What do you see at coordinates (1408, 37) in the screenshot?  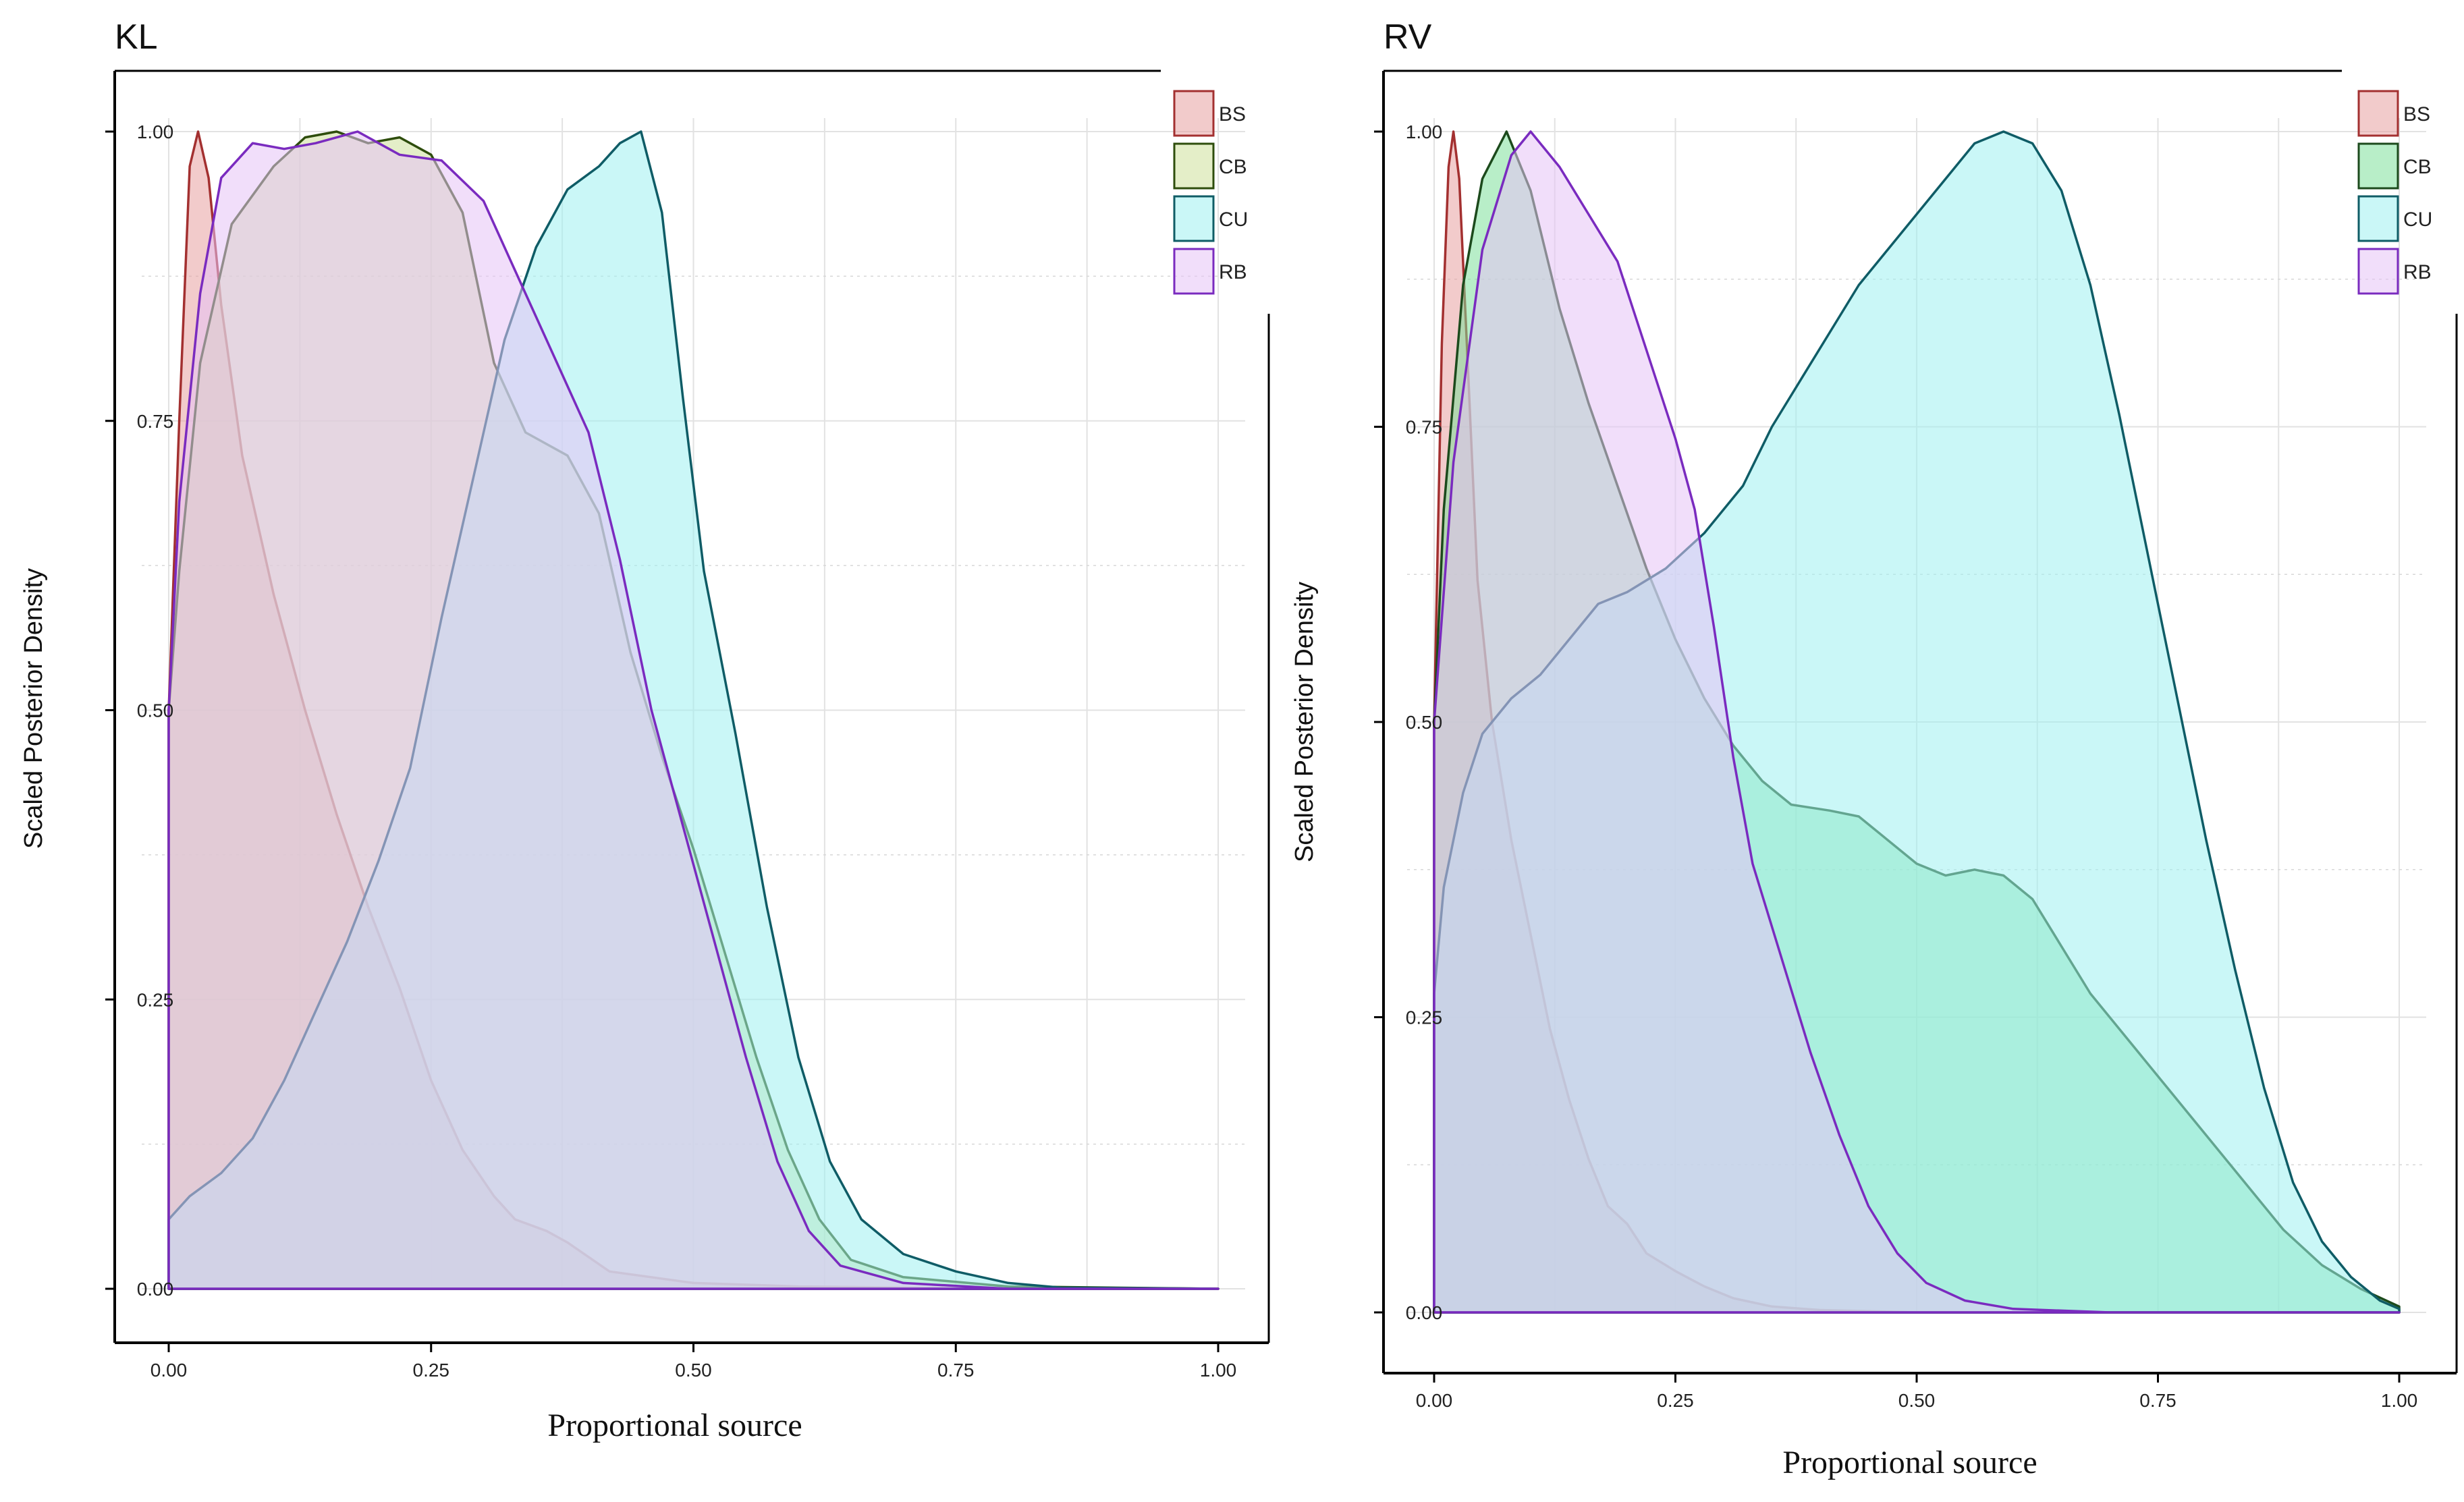 I see `panel-title: RV` at bounding box center [1408, 37].